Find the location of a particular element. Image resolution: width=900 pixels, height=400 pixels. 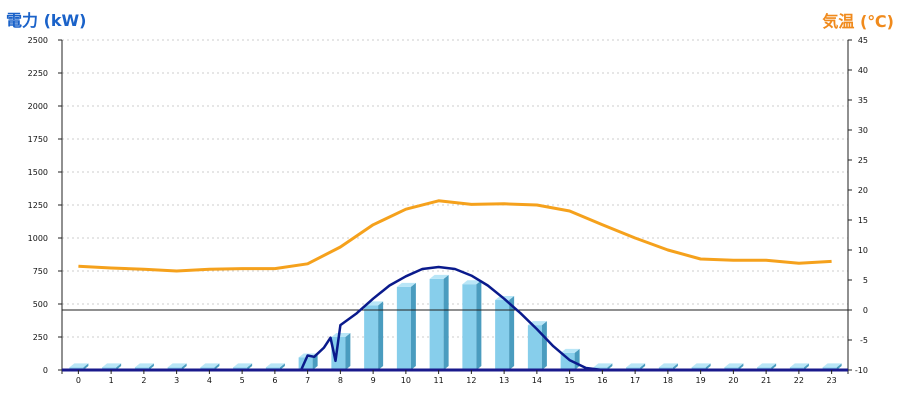

x-tick-label: 17 is located at coordinates (635, 380).